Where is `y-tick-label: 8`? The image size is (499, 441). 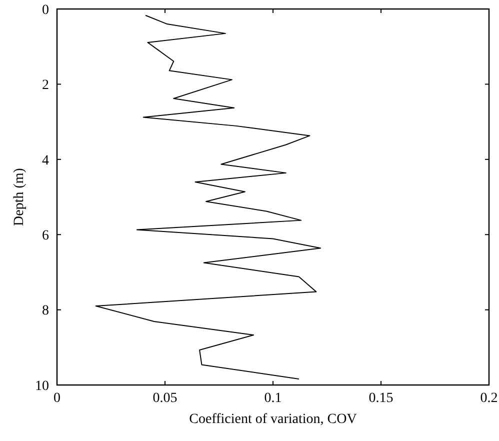
y-tick-label: 8 is located at coordinates (45, 311).